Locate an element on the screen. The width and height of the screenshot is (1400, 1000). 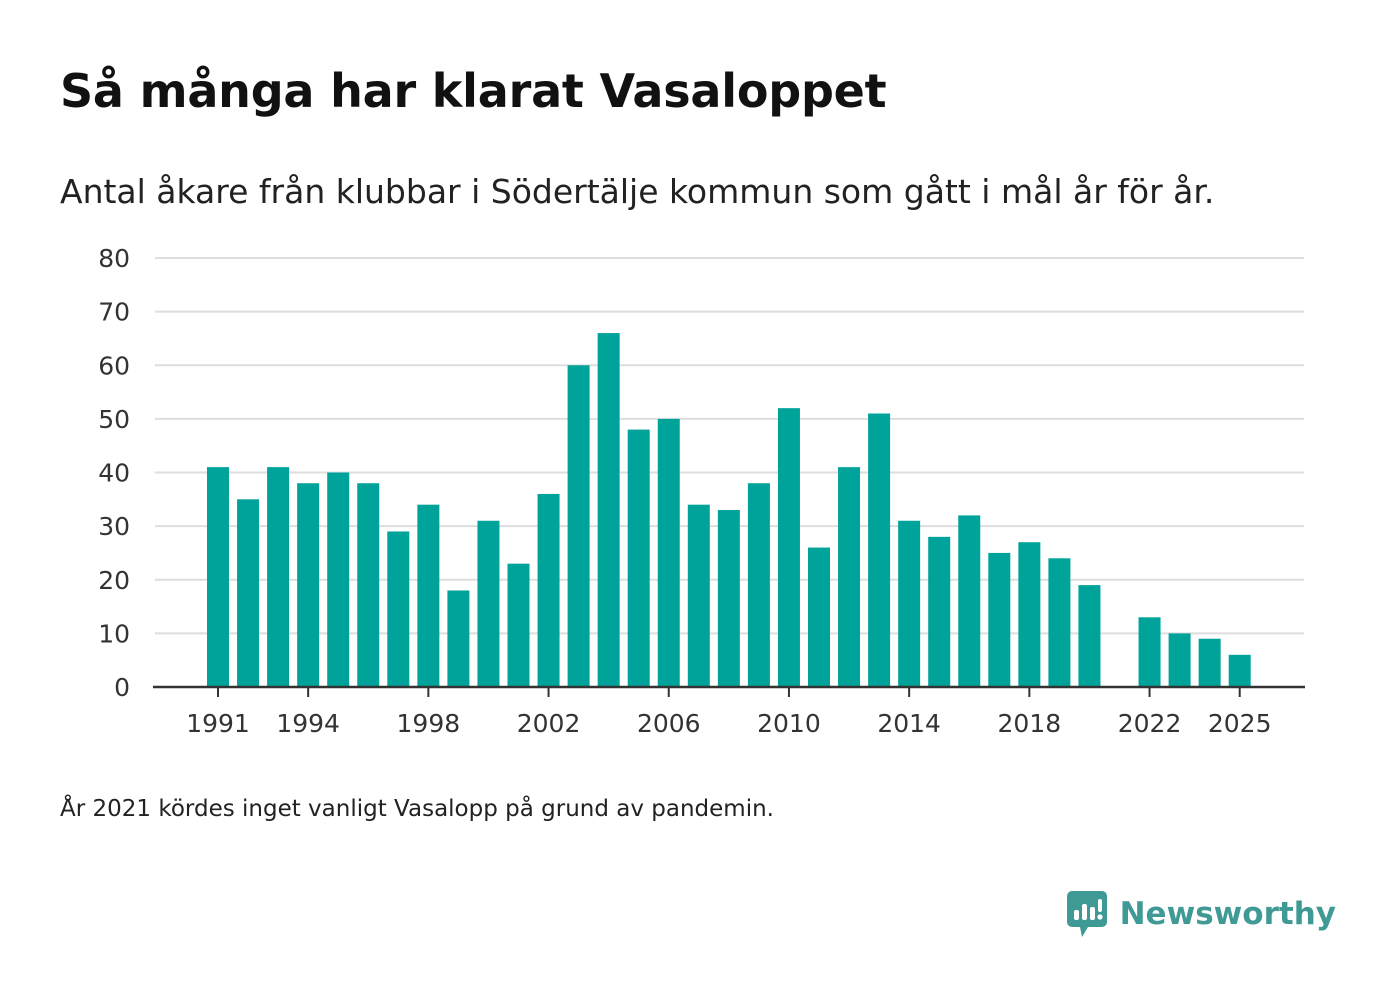
bar-2016 is located at coordinates (969, 601).